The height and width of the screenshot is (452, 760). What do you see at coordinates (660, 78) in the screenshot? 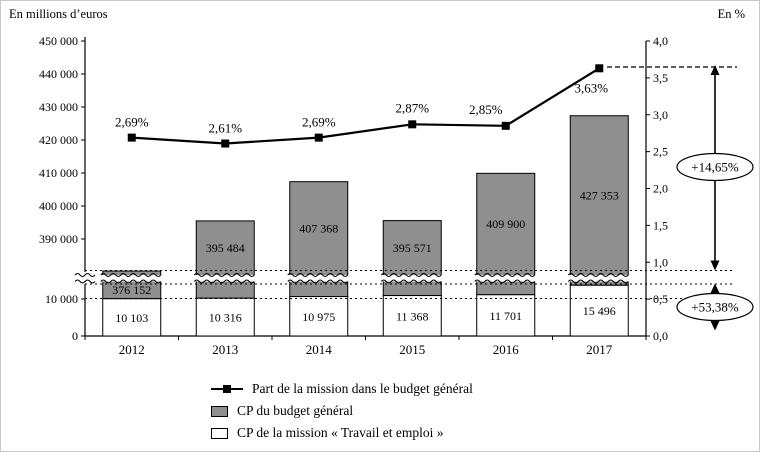
I see `svg-text: 3,5` at bounding box center [660, 78].